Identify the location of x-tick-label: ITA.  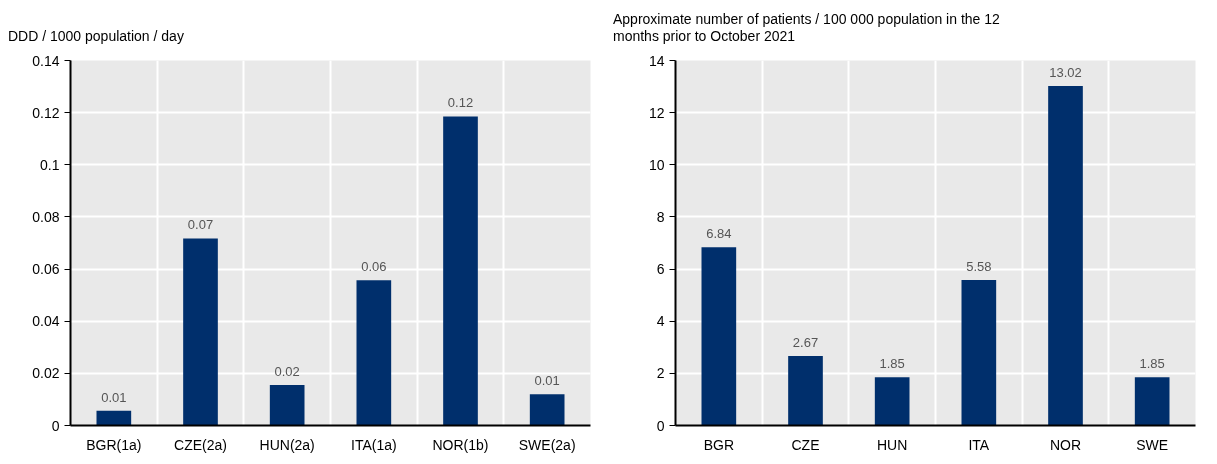
(979, 444).